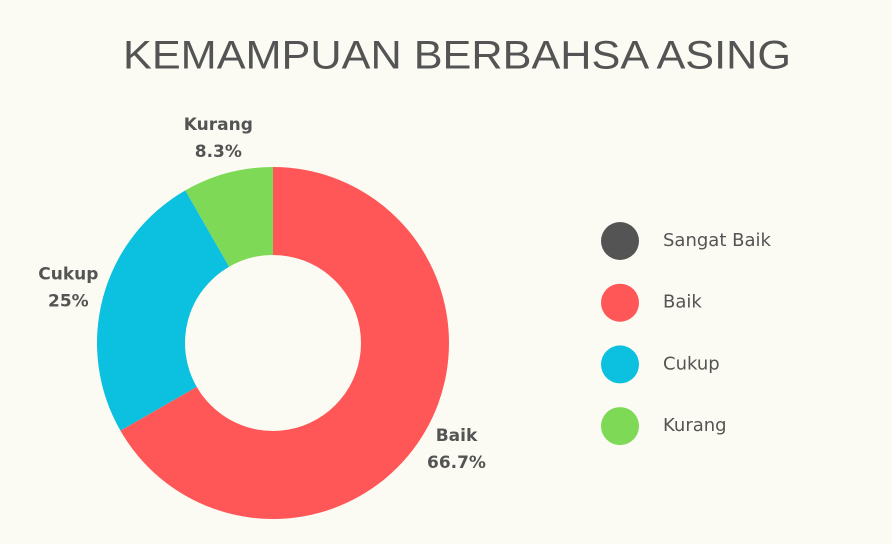  Describe the element at coordinates (695, 425) in the screenshot. I see `legend-label: Kurang` at that location.